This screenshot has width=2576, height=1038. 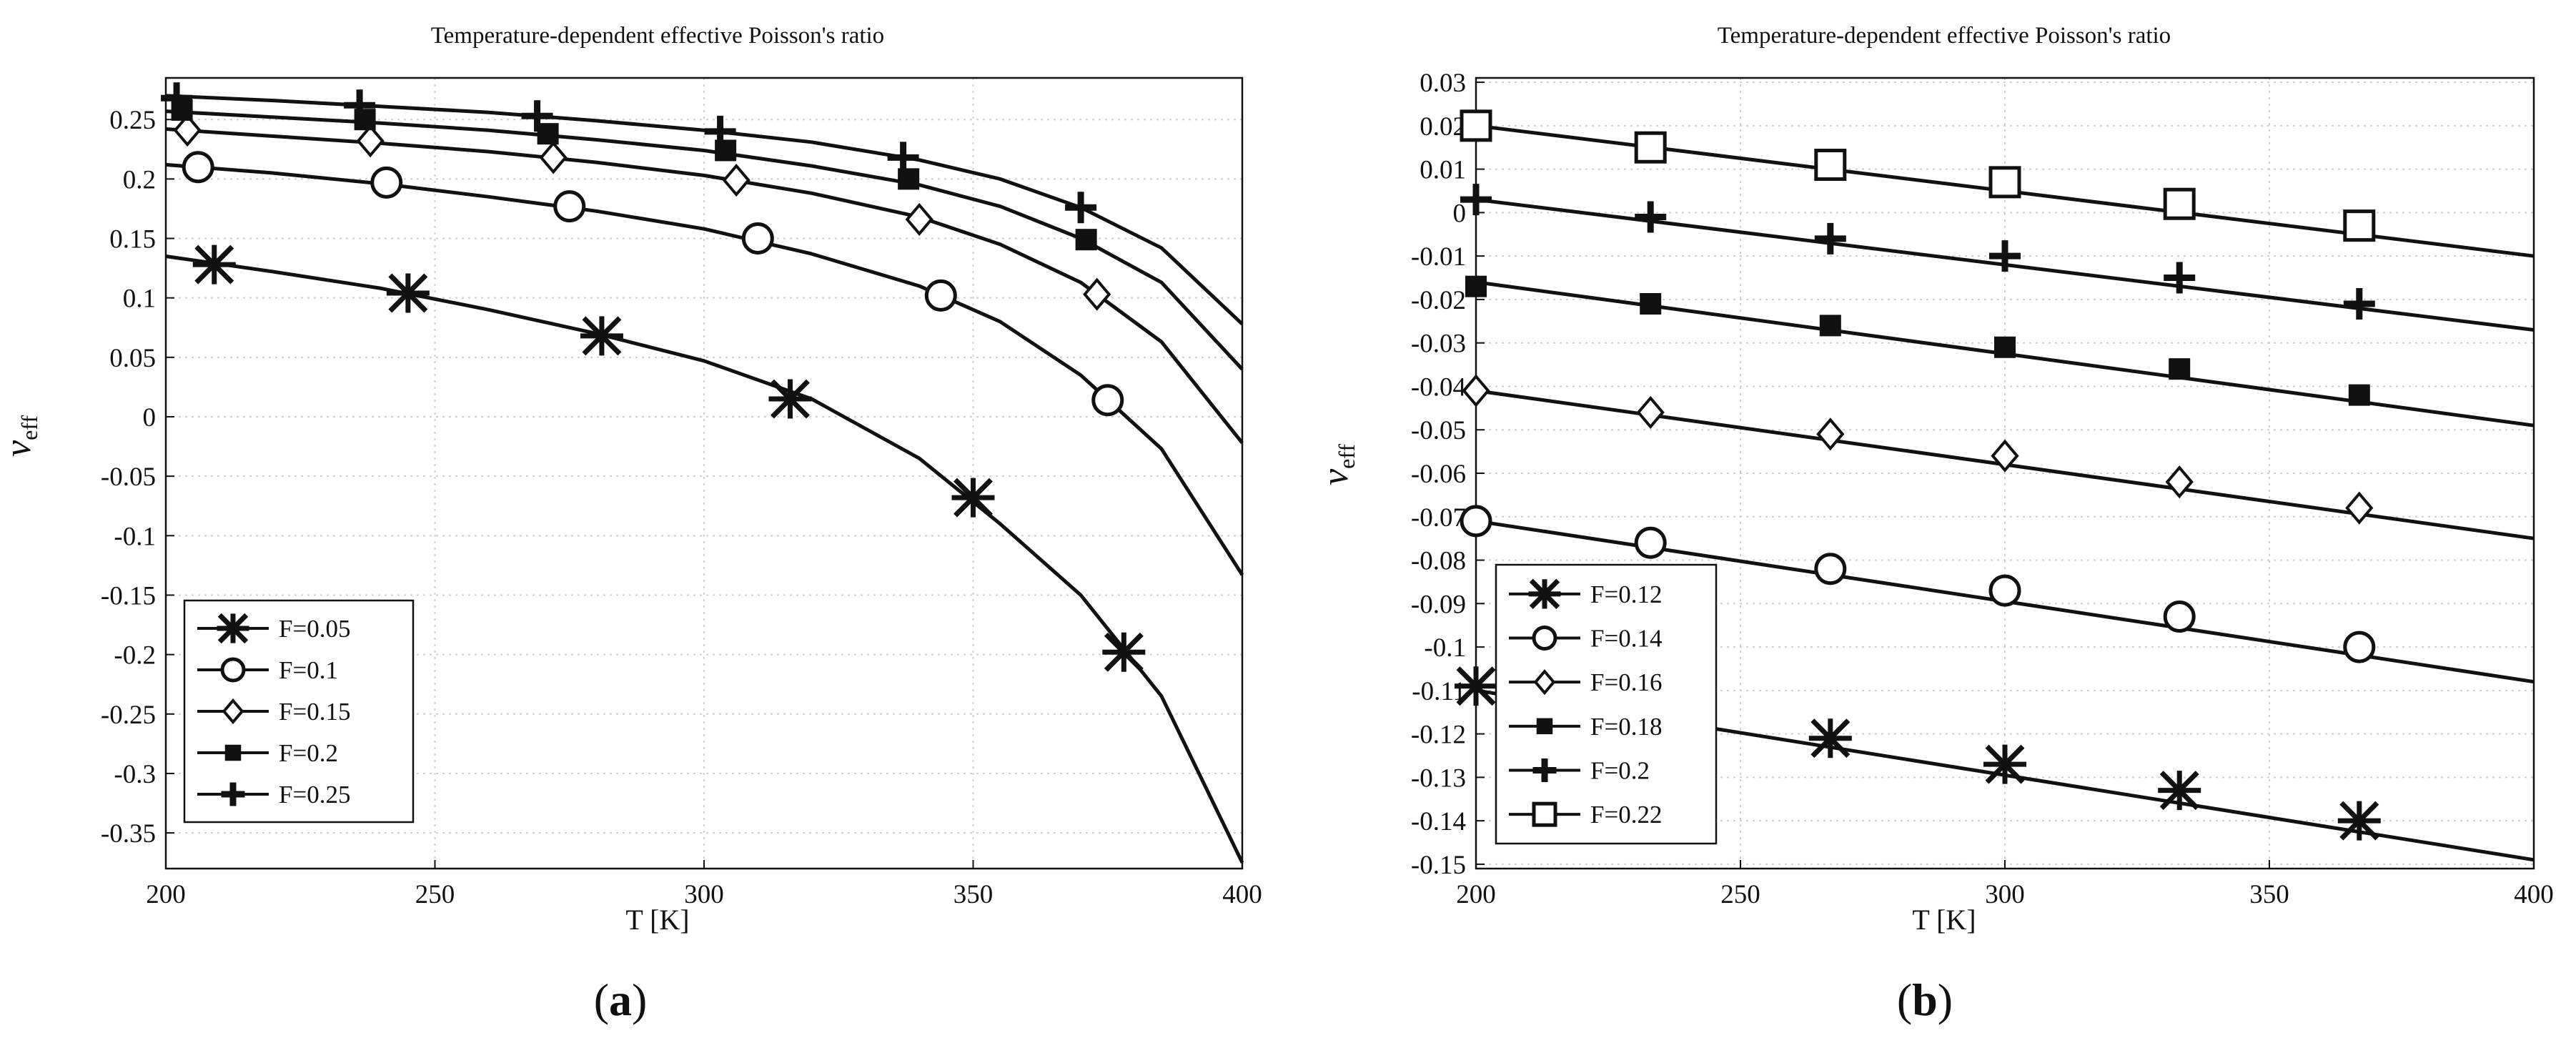 I want to click on panel-a-label: (a), so click(x=621, y=999).